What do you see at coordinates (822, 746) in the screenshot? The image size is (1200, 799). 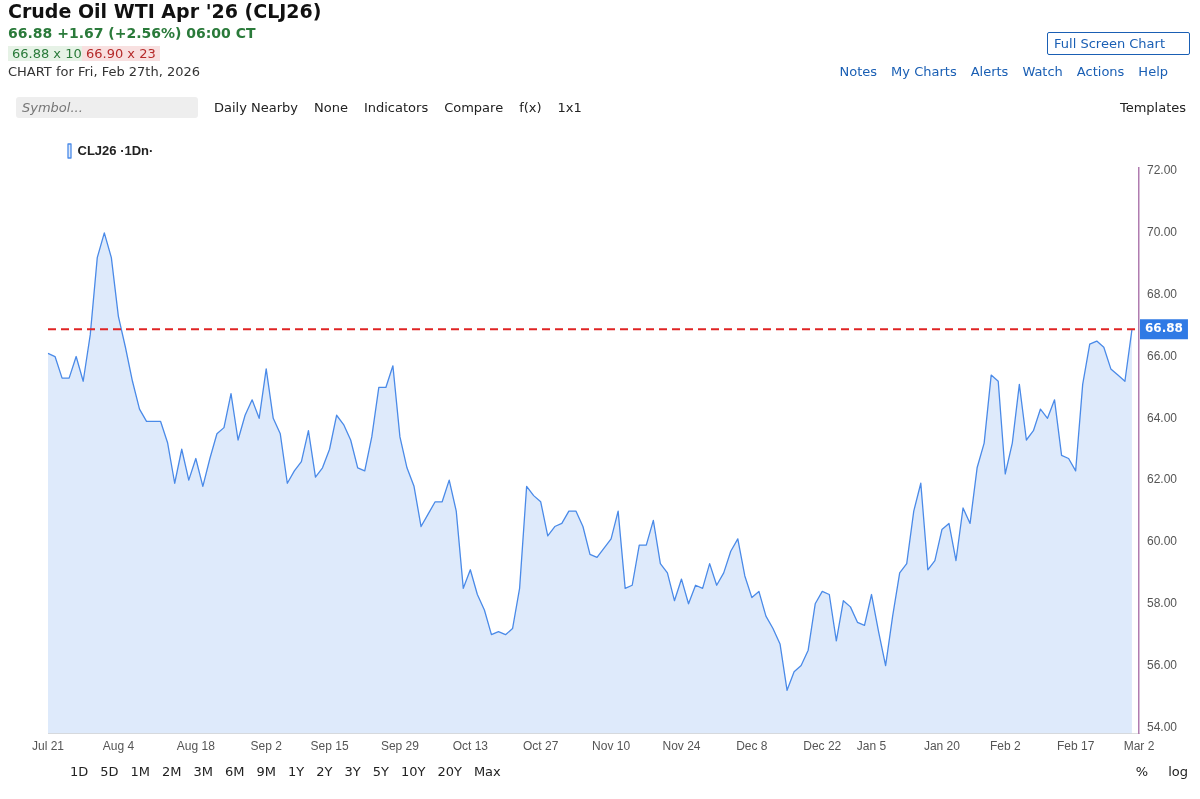 I see `x-tick-label: Dec 22` at bounding box center [822, 746].